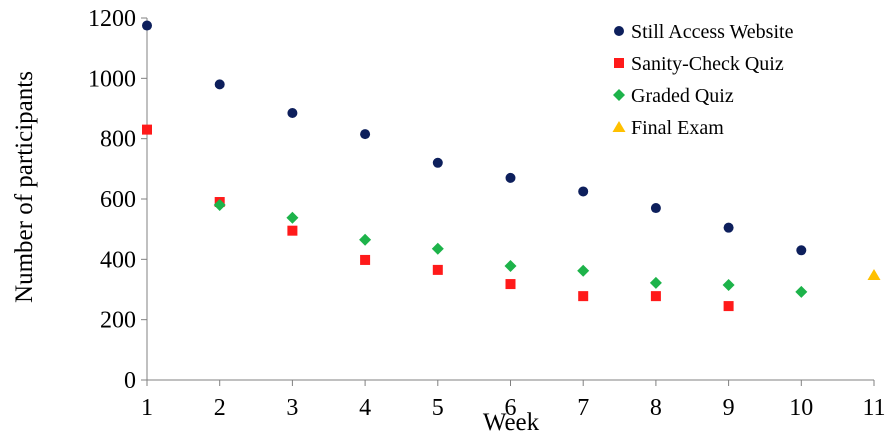 The width and height of the screenshot is (891, 439). What do you see at coordinates (707, 64) in the screenshot?
I see `legend-label-sanity-check-quiz: Sanity-Check Quiz` at bounding box center [707, 64].